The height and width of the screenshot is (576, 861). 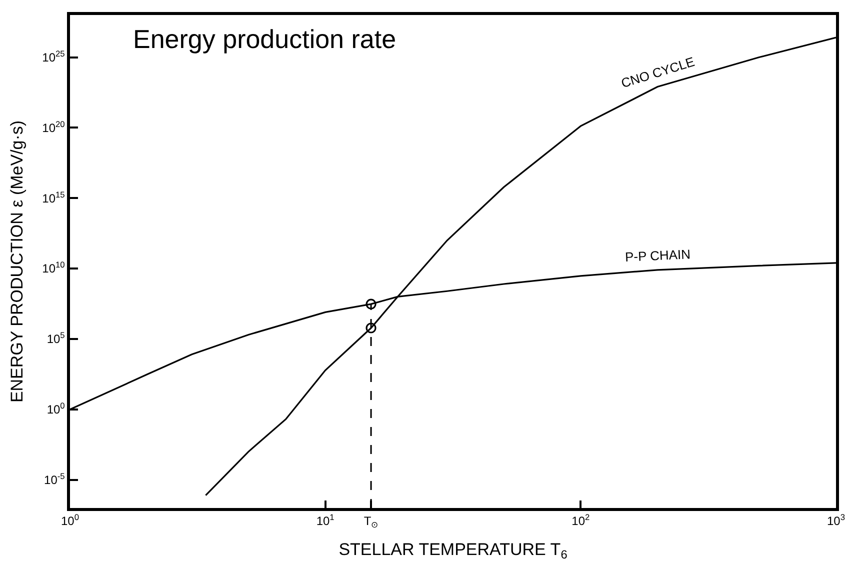 What do you see at coordinates (581, 520) in the screenshot?
I see `x-tick-label: 10$^{2}$` at bounding box center [581, 520].